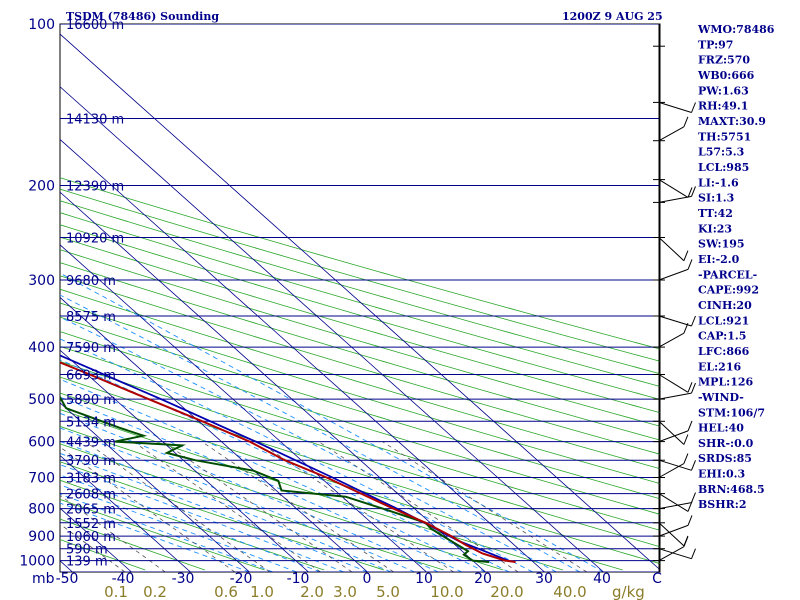 The height and width of the screenshot is (600, 800). What do you see at coordinates (731, 489) in the screenshot?
I see `index-value: BRN:468.5` at bounding box center [731, 489].